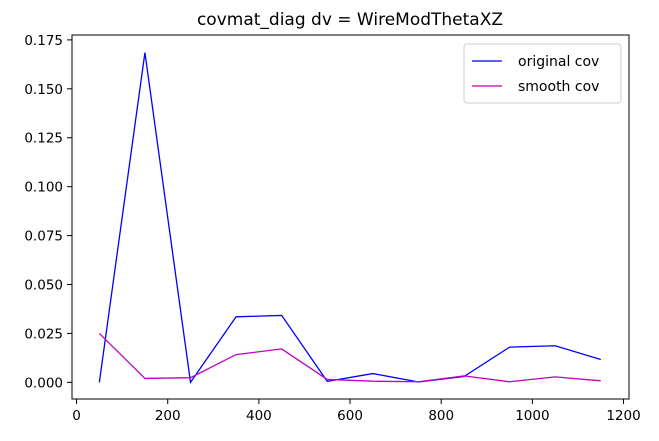  Describe the element at coordinates (532, 416) in the screenshot. I see `x-tick-label: 1000` at that location.